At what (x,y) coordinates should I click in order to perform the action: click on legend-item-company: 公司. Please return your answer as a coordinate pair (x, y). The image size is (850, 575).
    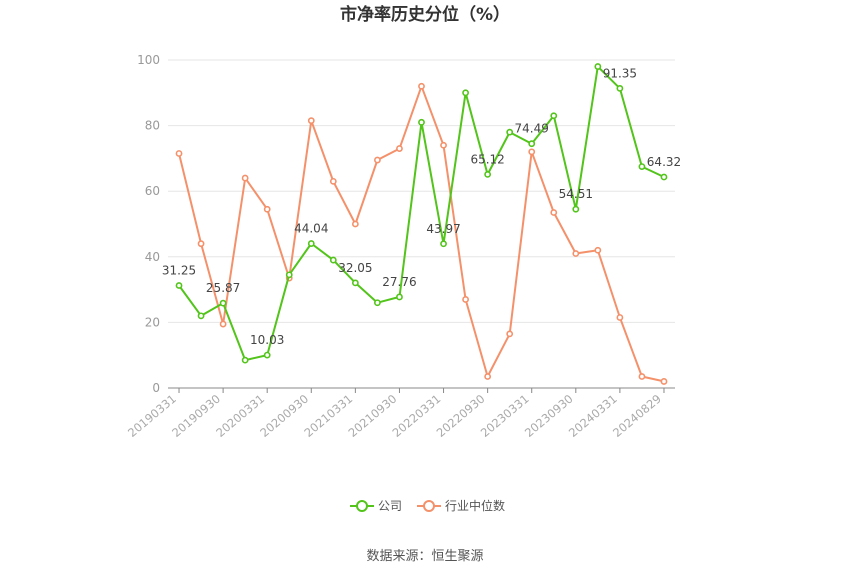
    Looking at the image, I should click on (376, 506).